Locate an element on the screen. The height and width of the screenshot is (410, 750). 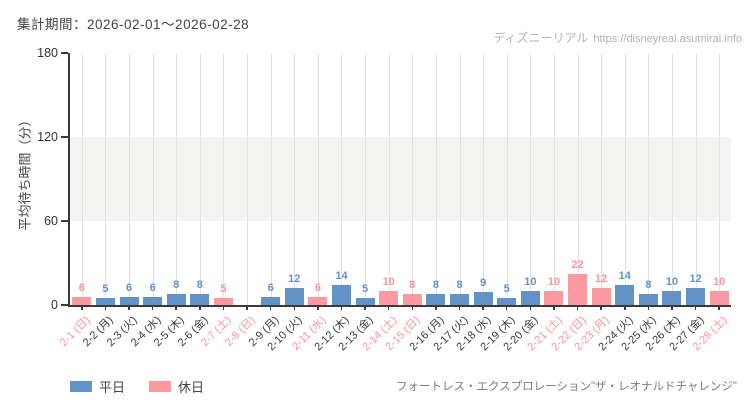
attraction-name: フォートレス・エクスプロレーション"ザ・レオナルドチャレンジ" is located at coordinates (566, 387).